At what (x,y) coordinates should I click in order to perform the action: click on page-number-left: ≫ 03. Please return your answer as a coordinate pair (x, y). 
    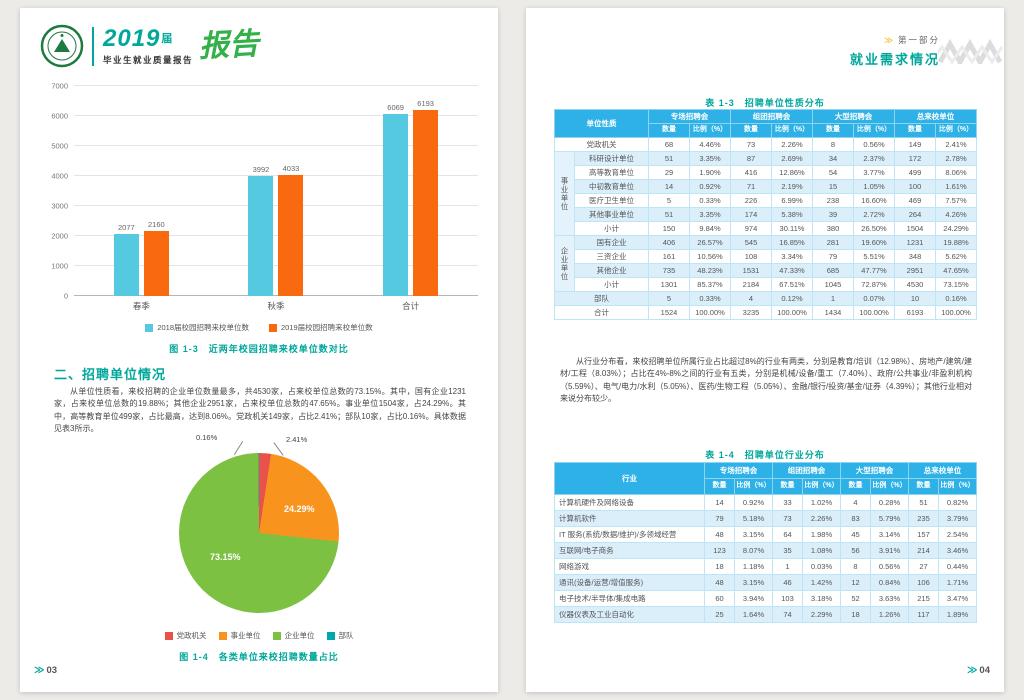
    Looking at the image, I should click on (45, 670).